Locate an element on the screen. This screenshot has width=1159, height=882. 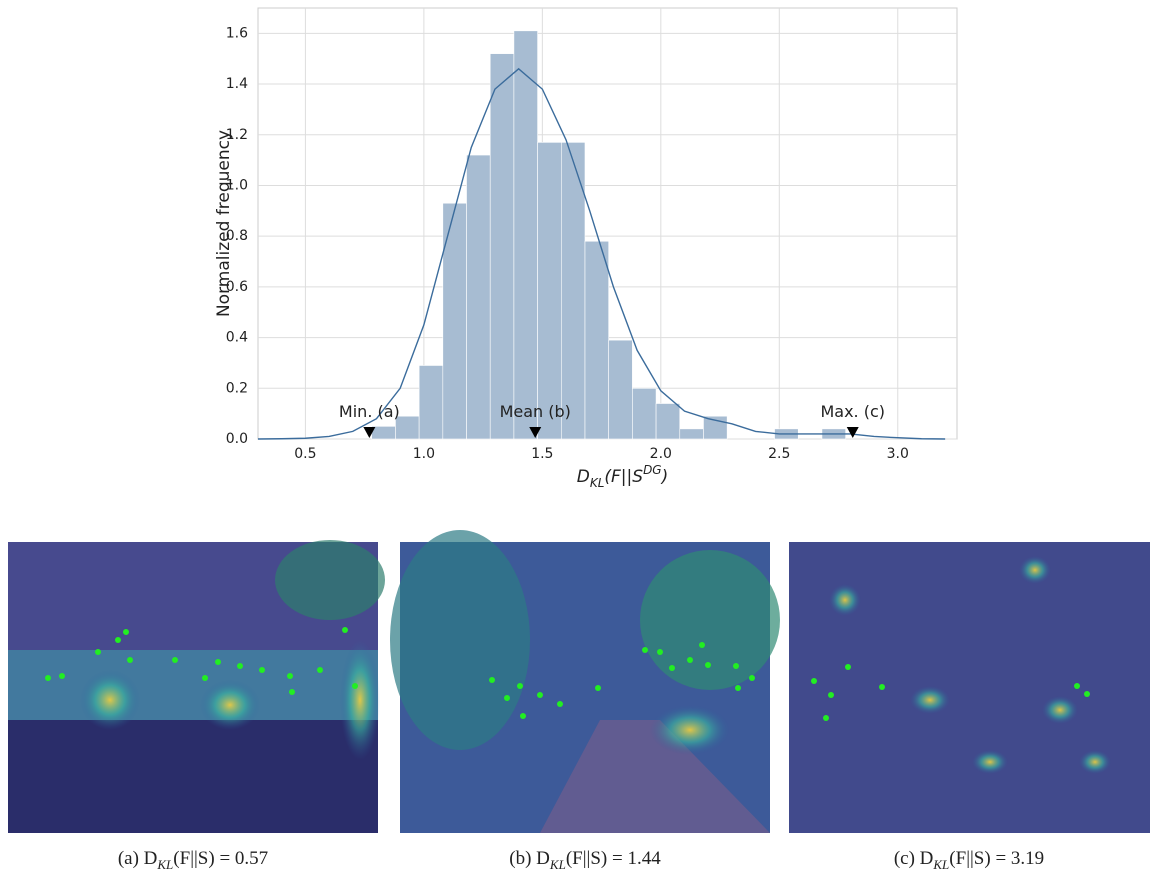
panel-c is located at coordinates (969, 687).